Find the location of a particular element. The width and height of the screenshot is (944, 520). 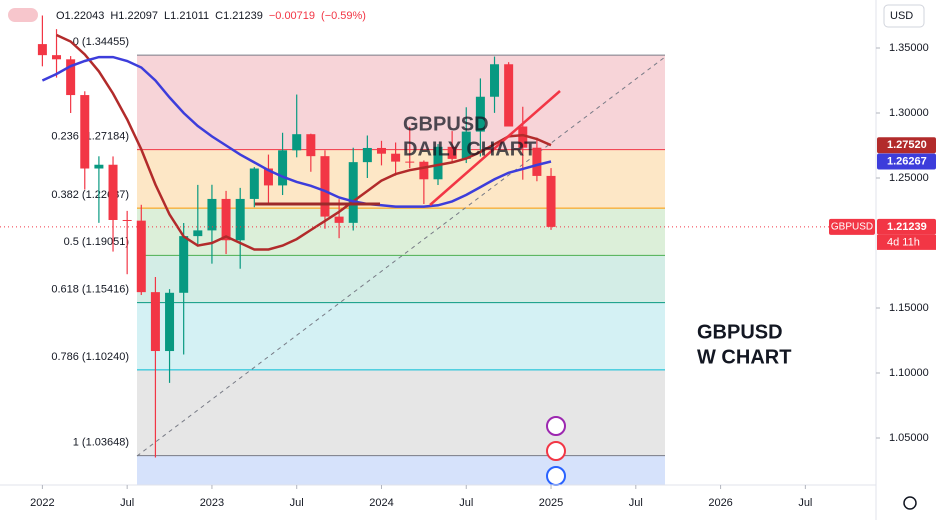

symbol-label: GBPUSD is located at coordinates (852, 227).